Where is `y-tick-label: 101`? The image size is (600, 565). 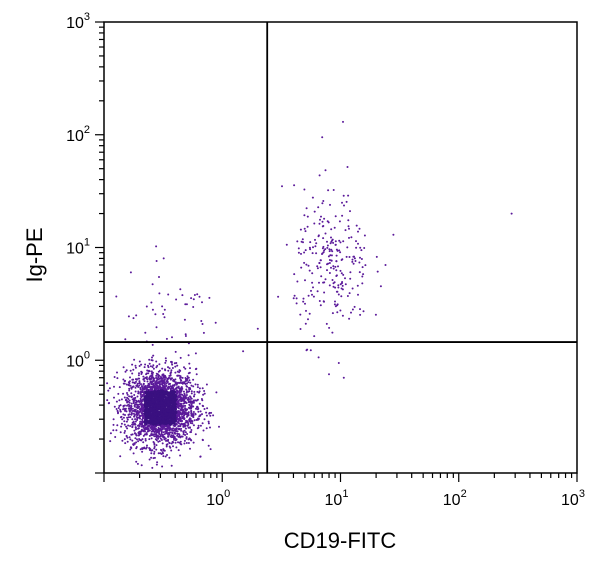 y-tick-label: 101 is located at coordinates (78, 247).